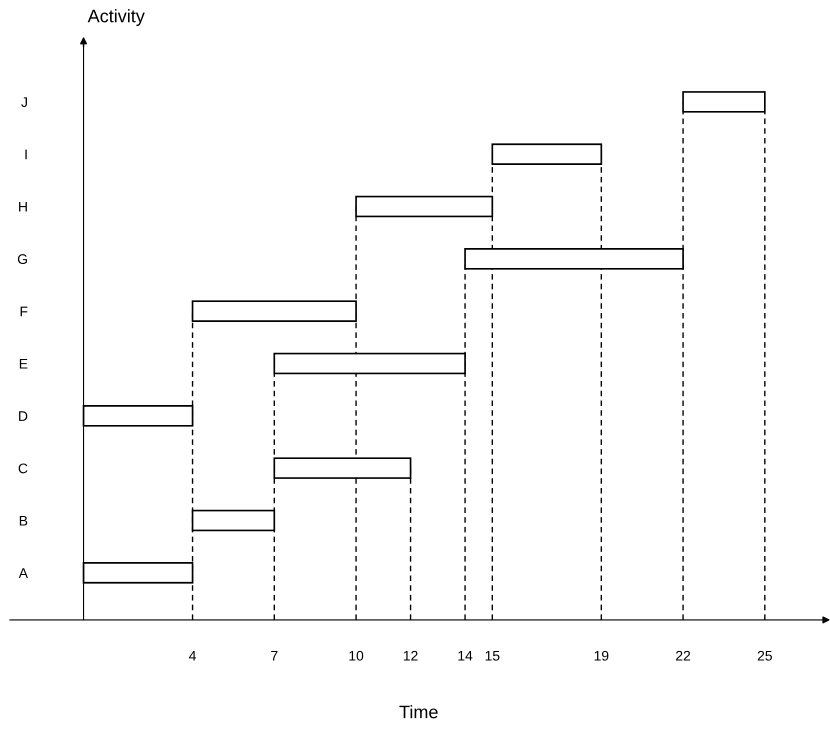  I want to click on y-tick-label: G, so click(22, 259).